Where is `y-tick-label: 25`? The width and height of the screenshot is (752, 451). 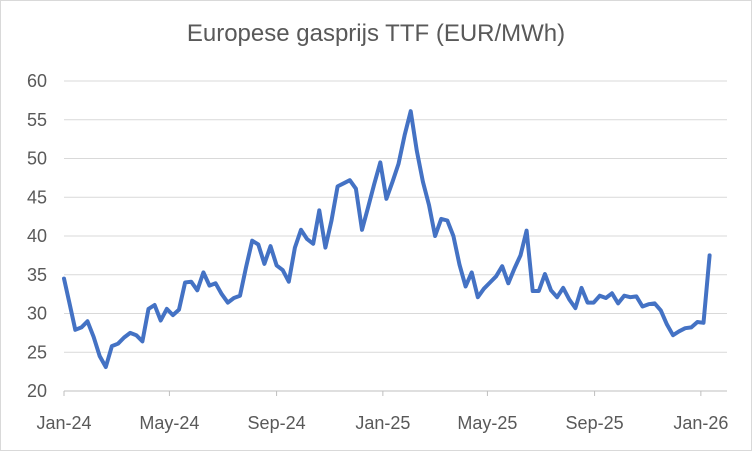 y-tick-label: 25 is located at coordinates (37, 352).